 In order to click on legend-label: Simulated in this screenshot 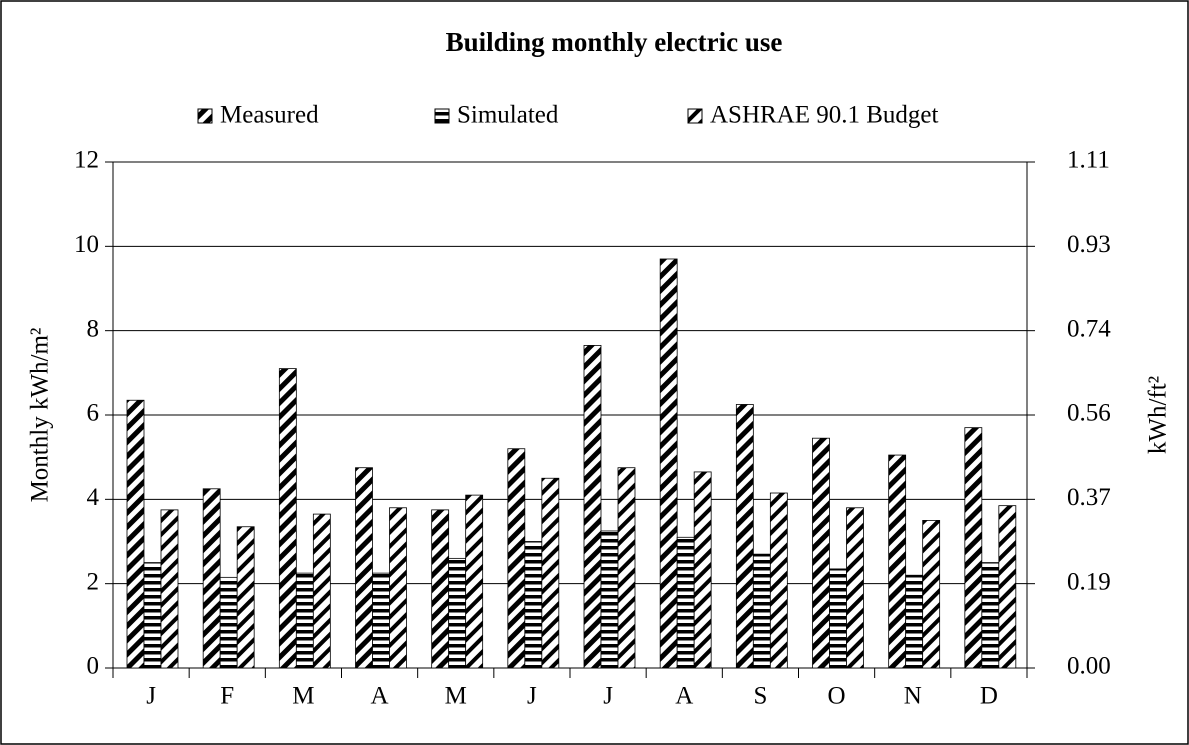, I will do `click(508, 115)`.